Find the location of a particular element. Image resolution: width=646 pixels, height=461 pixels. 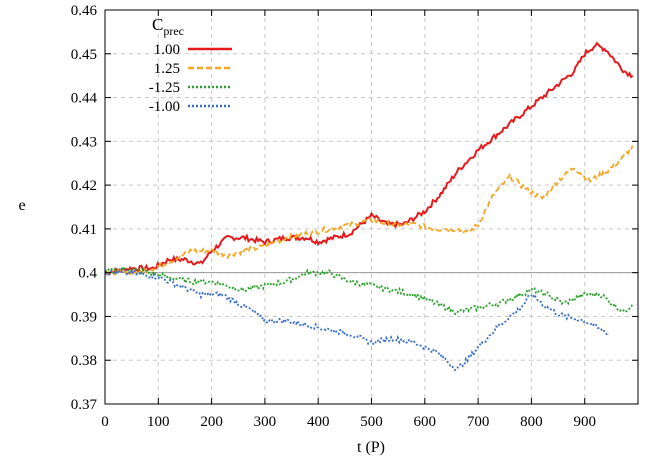

y-tick-label: 0.43 is located at coordinates (84, 142).